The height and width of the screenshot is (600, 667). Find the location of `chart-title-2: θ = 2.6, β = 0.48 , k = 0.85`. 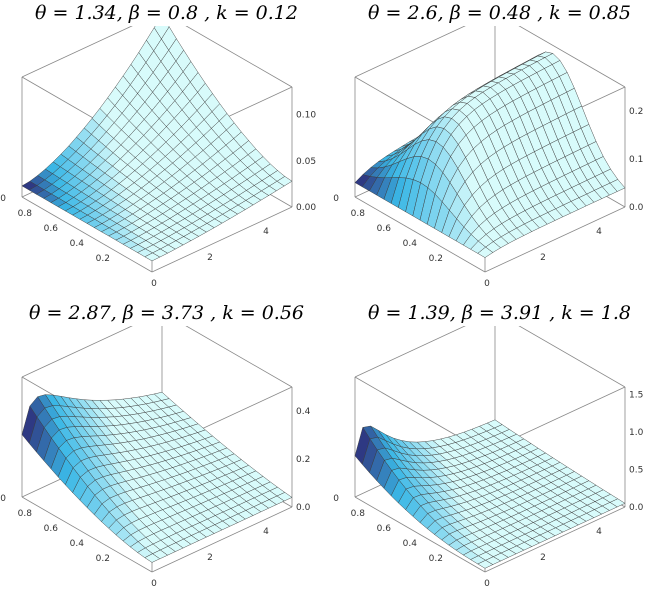

chart-title-2: θ = 2.6, β = 0.48 , k = 0.85 is located at coordinates (499, 13).